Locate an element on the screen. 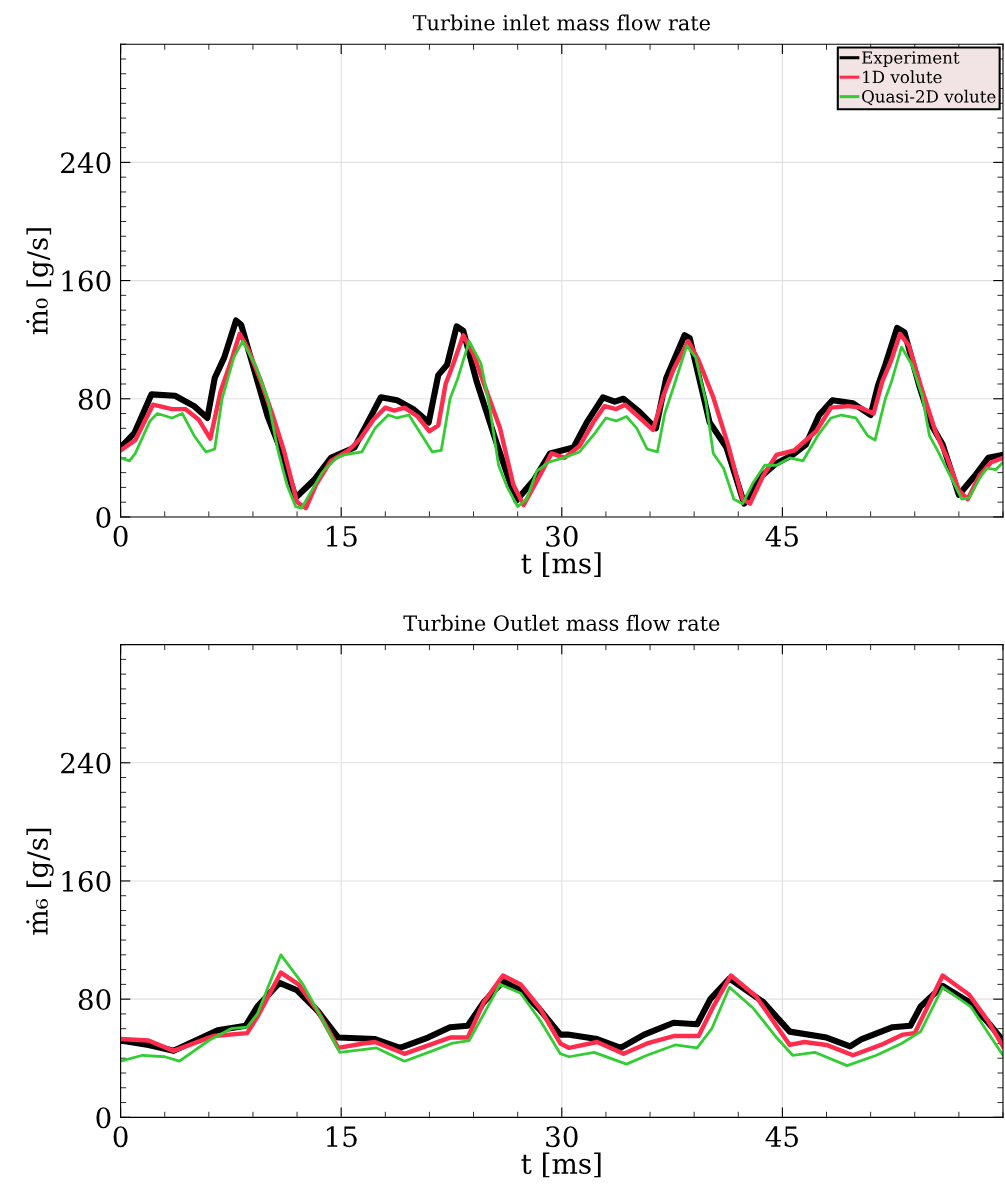 Image resolution: width=1005 pixels, height=1195 pixels. line-series is located at coordinates (561, 1010).